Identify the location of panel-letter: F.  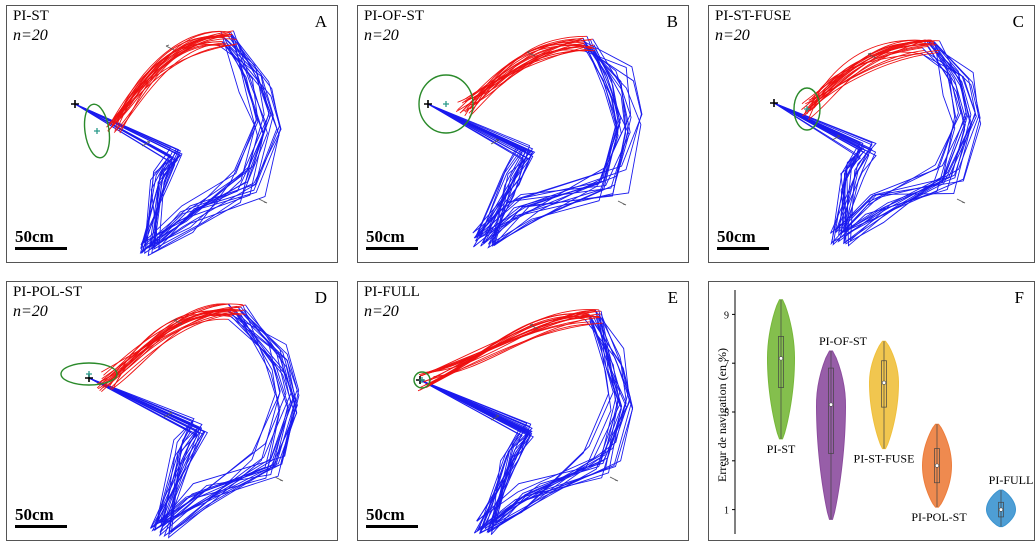
(1019, 297).